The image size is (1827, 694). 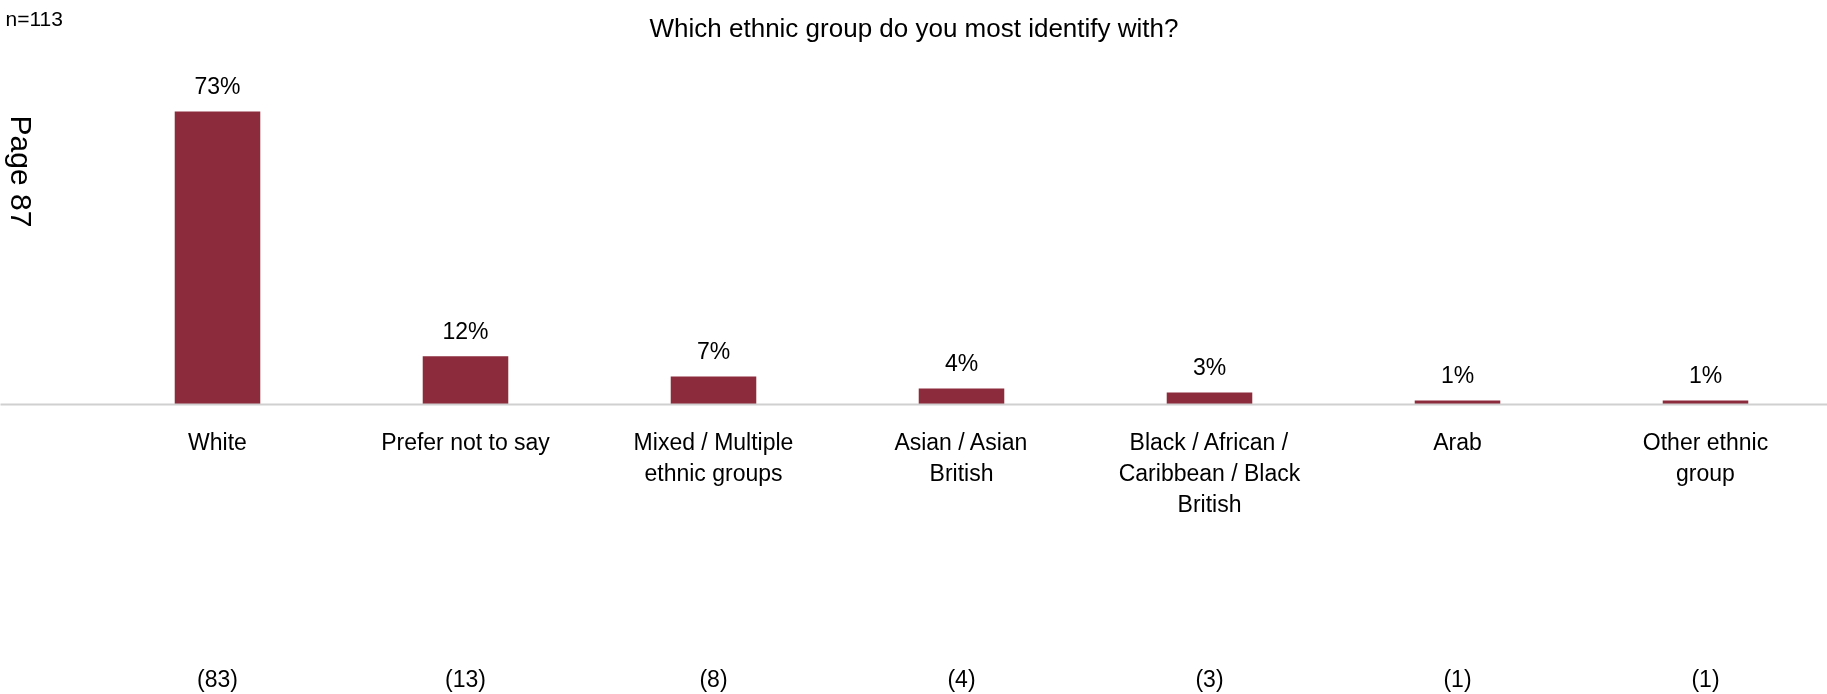 I want to click on text: (13), so click(x=465, y=678).